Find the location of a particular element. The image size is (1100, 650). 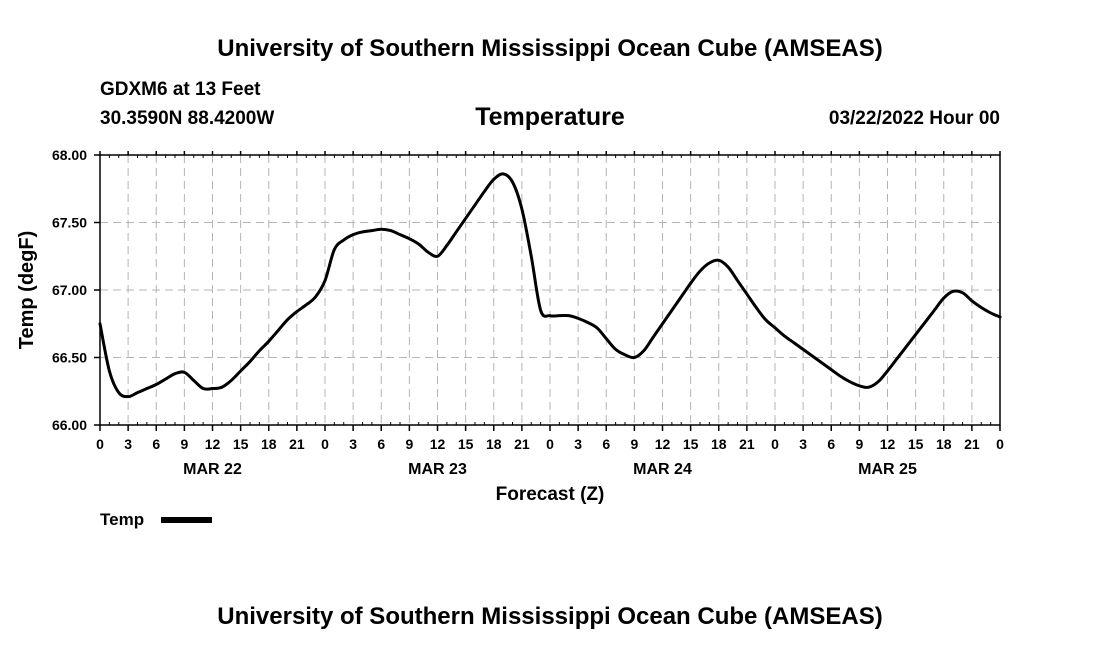

location-label: 30.3590N 88.4200W is located at coordinates (187, 118).